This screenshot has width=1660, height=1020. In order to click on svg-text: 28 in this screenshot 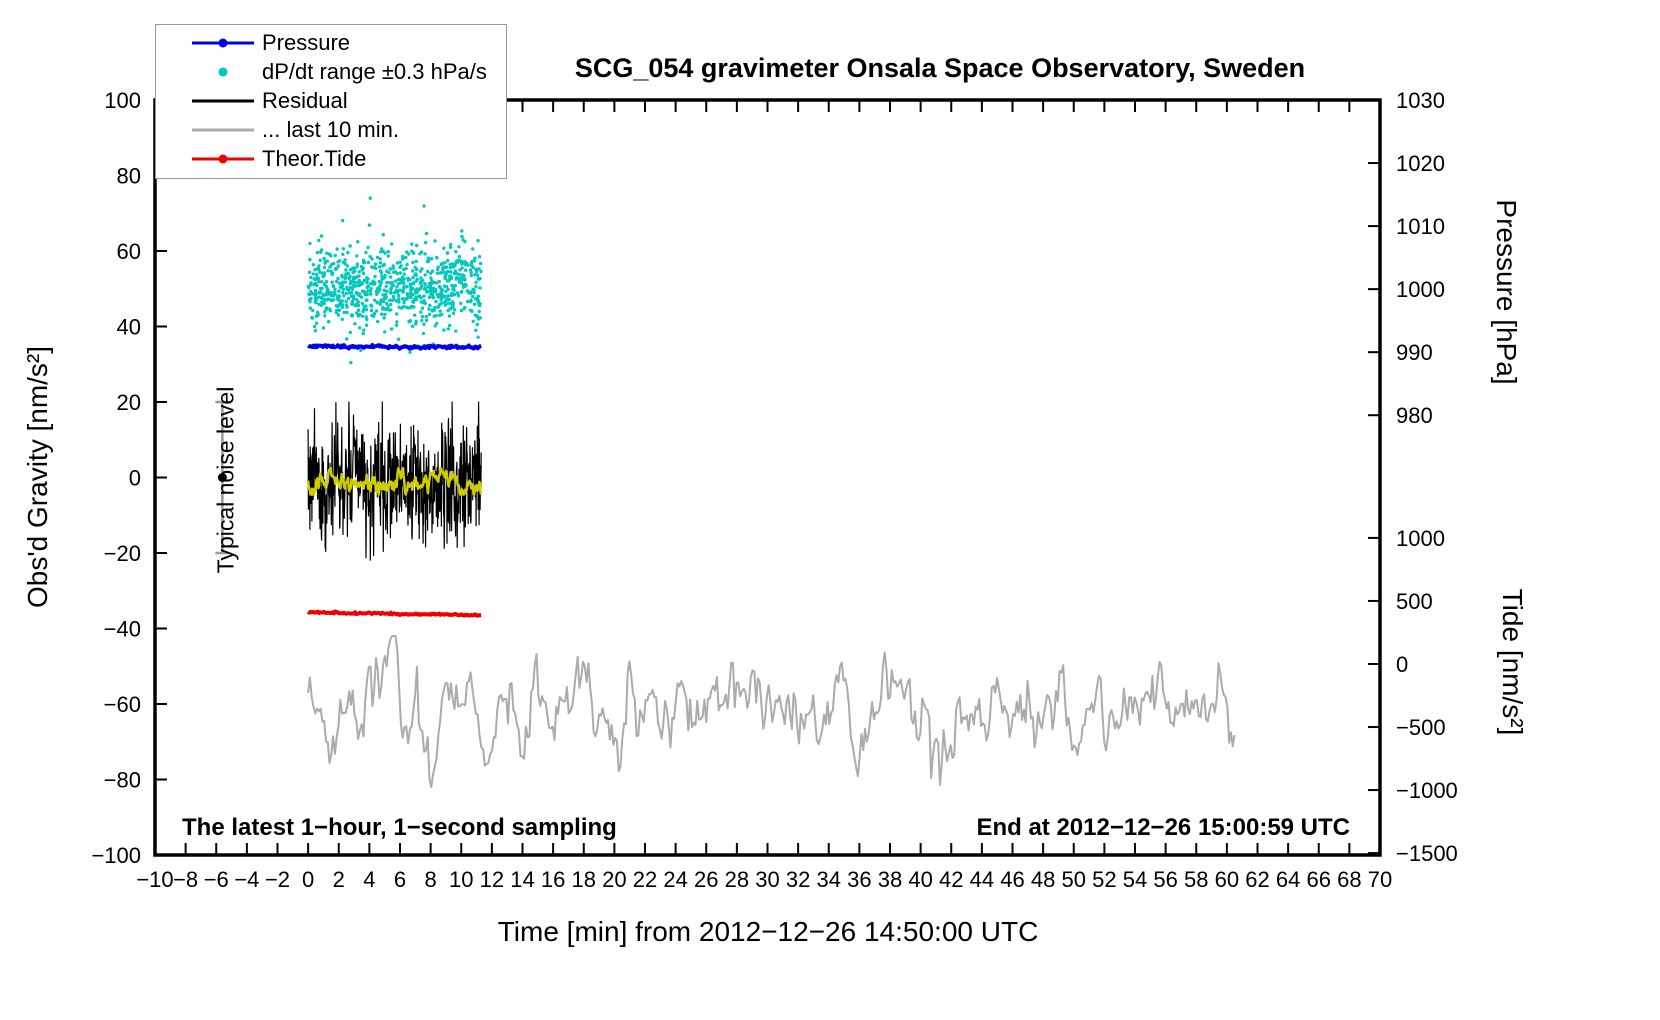, I will do `click(737, 879)`.